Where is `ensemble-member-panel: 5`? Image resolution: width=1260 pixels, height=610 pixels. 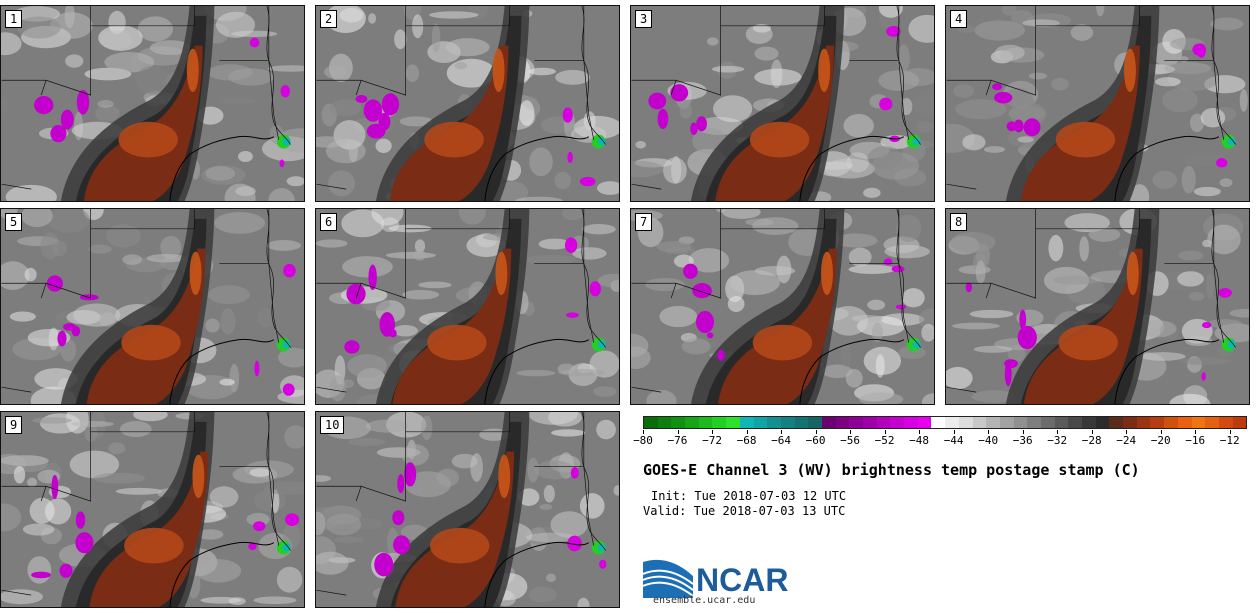
ensemble-member-panel: 5 is located at coordinates (152, 306).